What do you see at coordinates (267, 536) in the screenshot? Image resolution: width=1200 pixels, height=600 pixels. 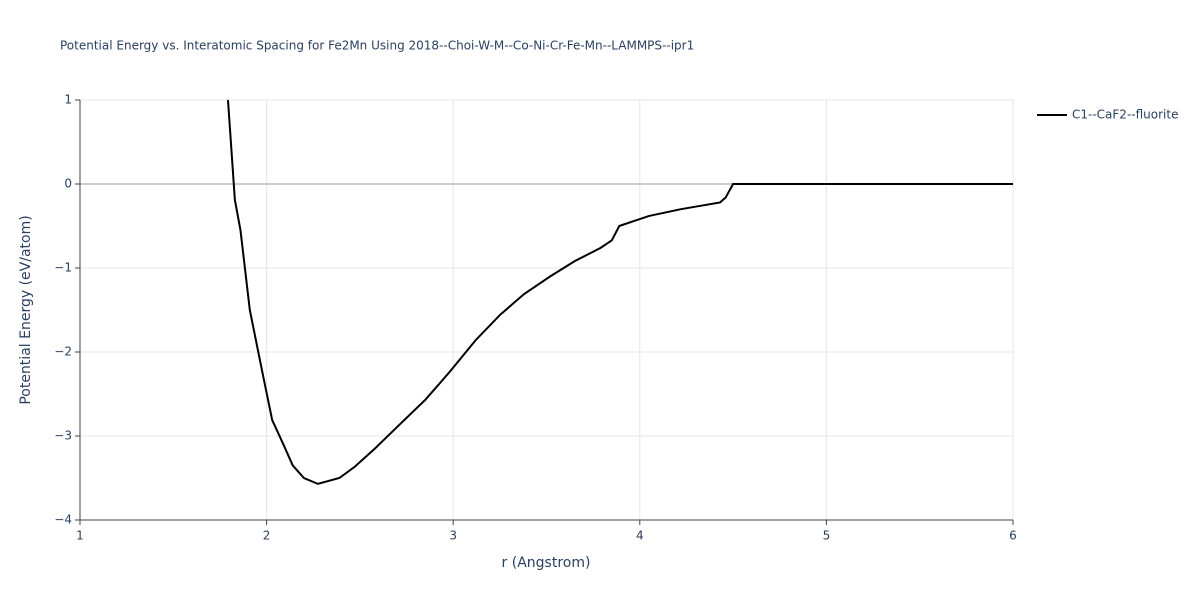 I see `x-tick-label: 2` at bounding box center [267, 536].